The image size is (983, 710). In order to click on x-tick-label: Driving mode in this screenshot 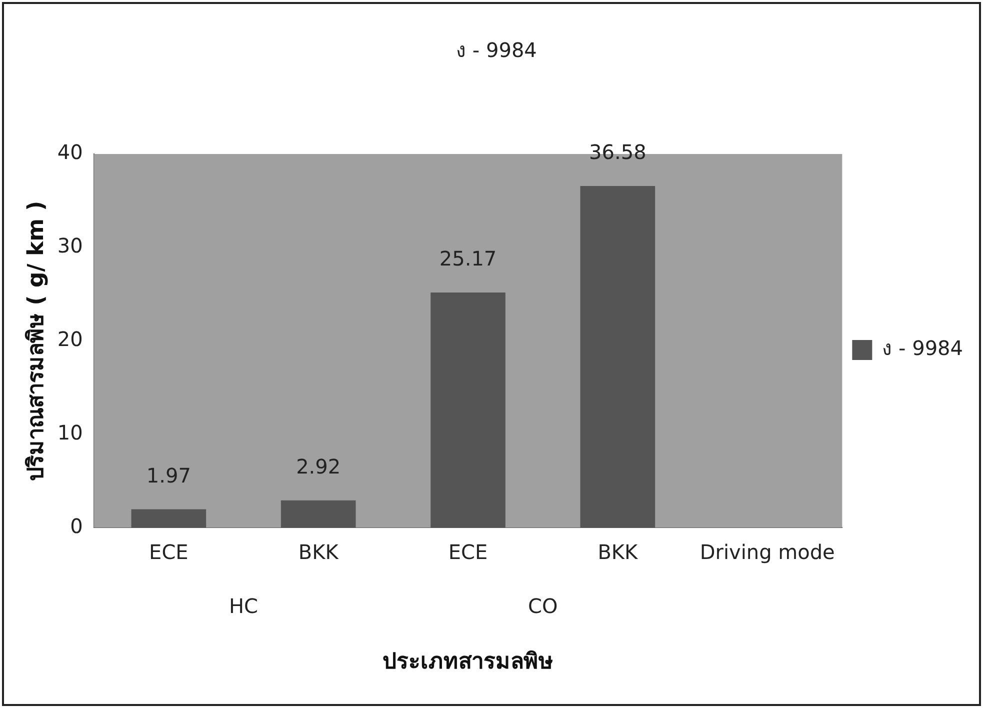, I will do `click(767, 552)`.